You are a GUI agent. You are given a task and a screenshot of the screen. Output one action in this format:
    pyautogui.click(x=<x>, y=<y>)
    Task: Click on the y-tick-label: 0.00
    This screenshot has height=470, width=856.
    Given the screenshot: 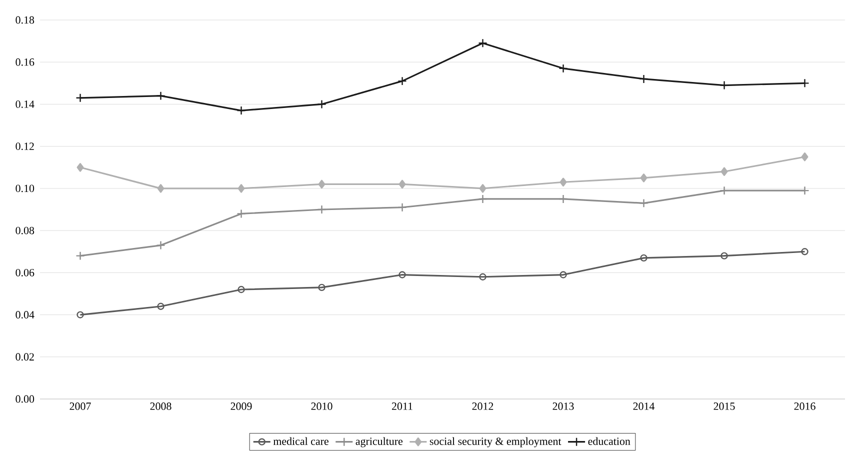 What is the action you would take?
    pyautogui.click(x=25, y=399)
    